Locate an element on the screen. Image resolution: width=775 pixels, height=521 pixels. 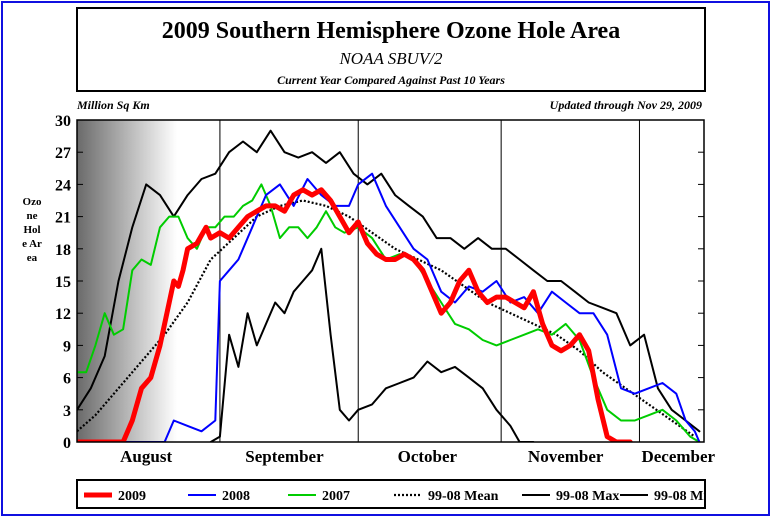
x-month-label: September is located at coordinates (284, 456).